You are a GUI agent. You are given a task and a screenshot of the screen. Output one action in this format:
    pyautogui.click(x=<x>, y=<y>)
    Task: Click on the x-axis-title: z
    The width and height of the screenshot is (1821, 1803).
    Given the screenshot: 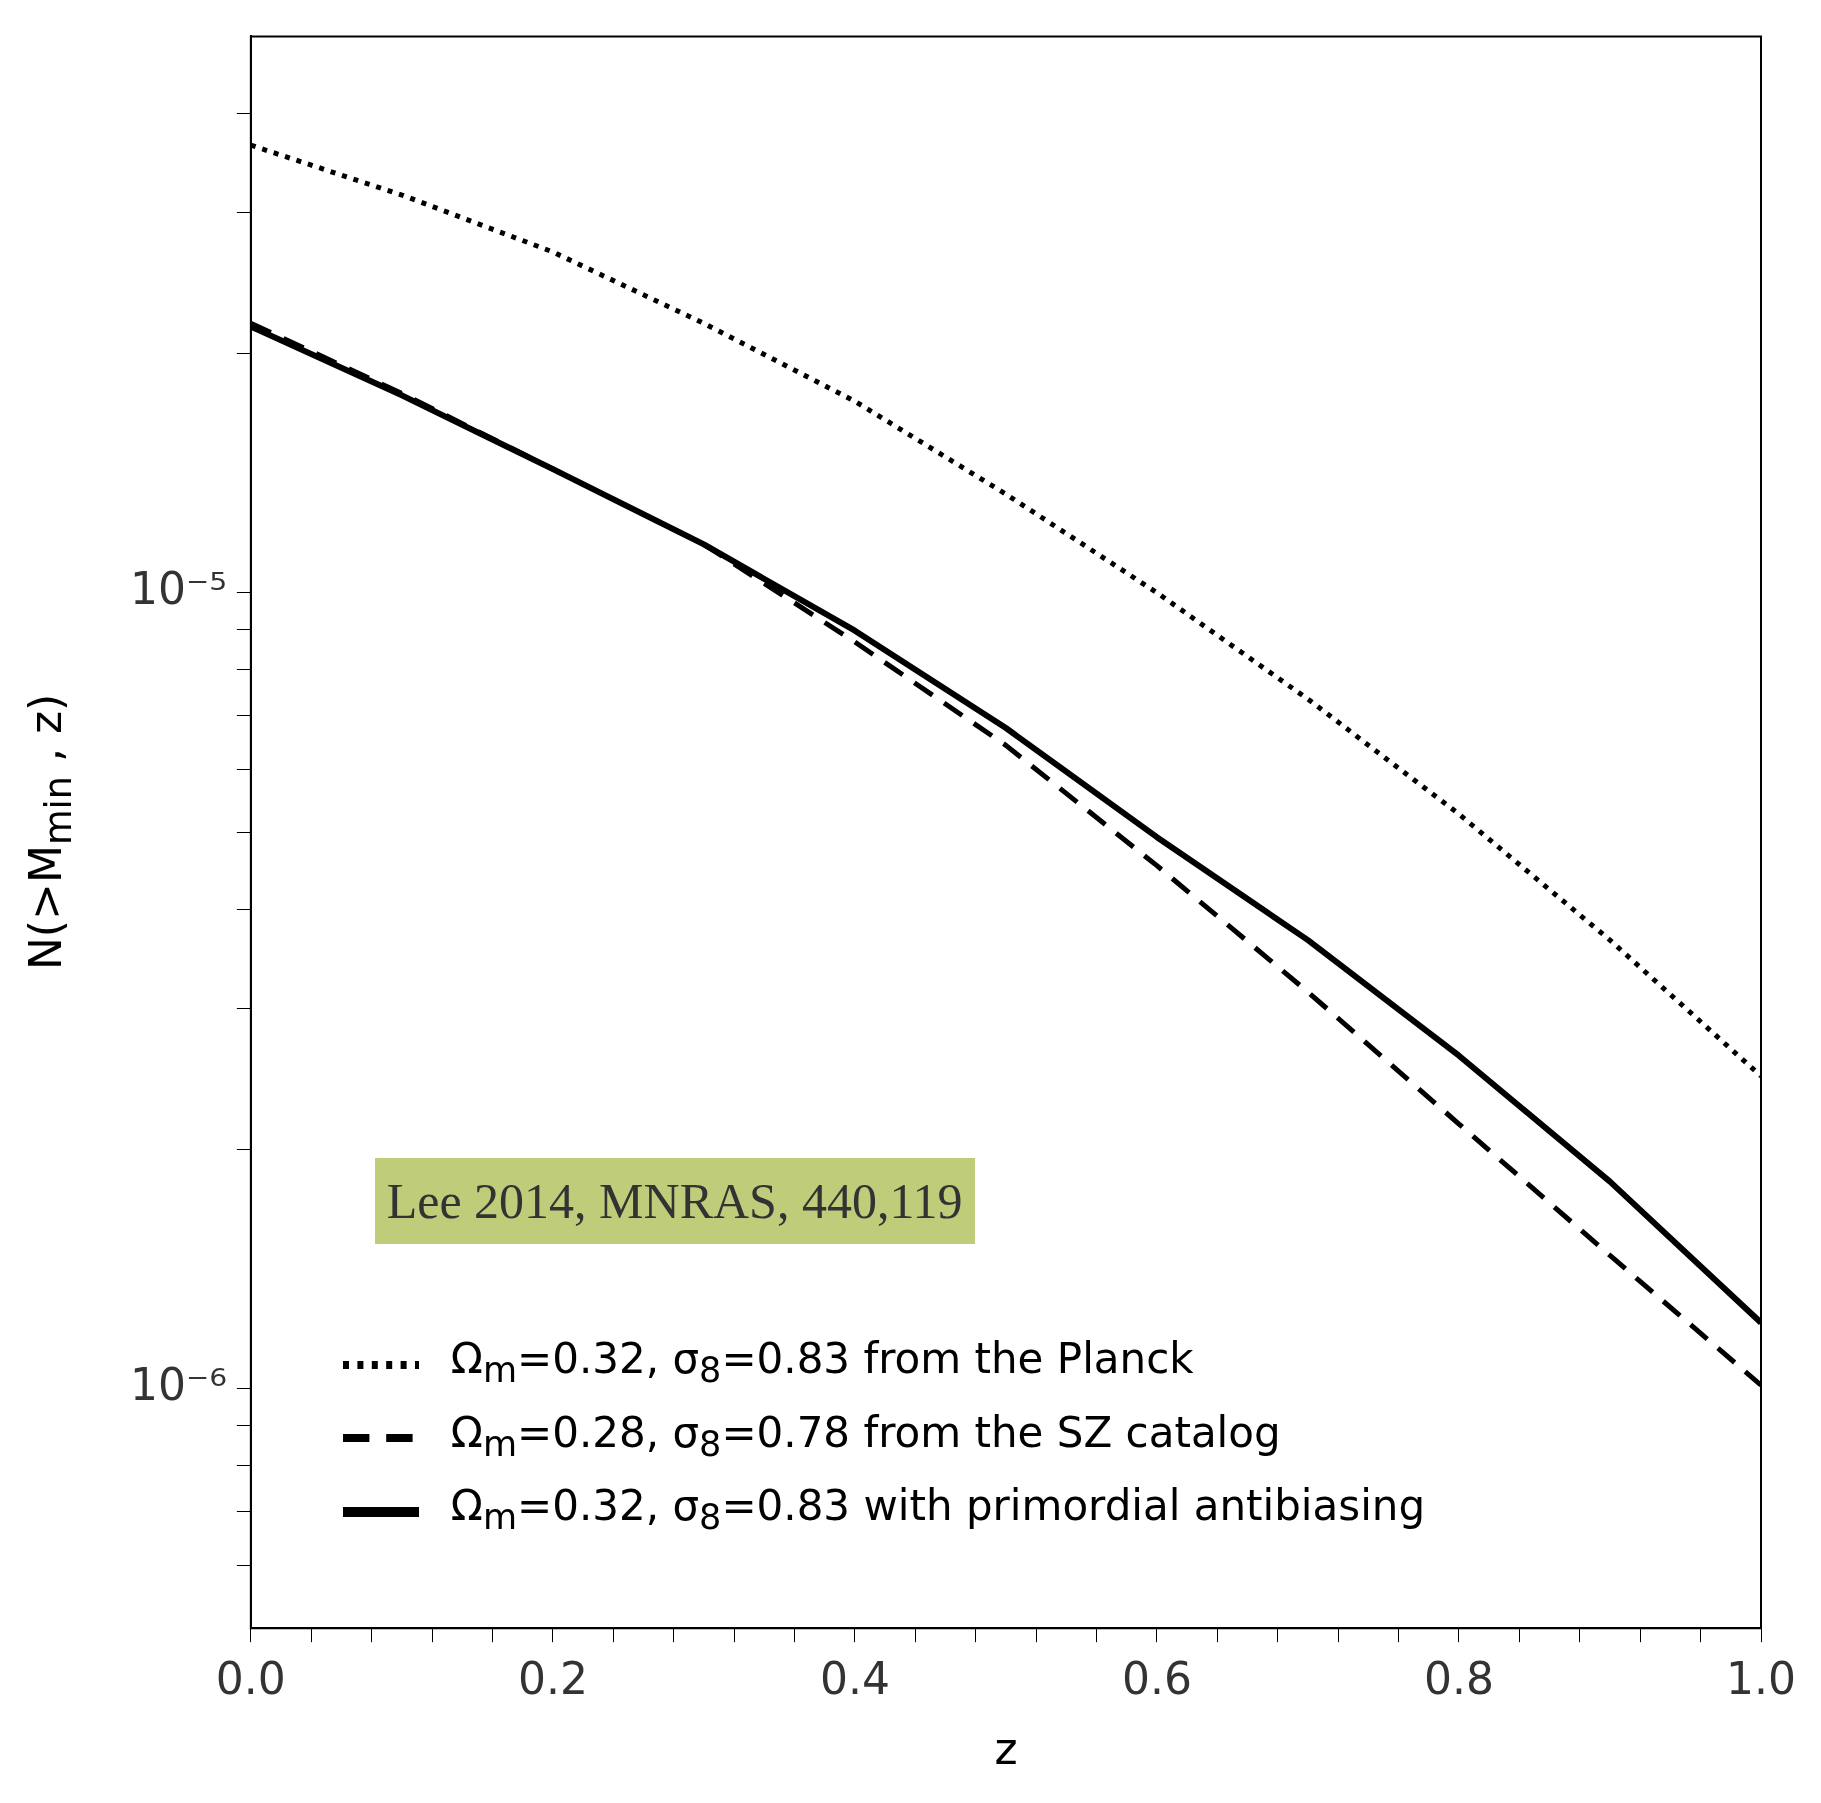 What is the action you would take?
    pyautogui.click(x=1006, y=1749)
    